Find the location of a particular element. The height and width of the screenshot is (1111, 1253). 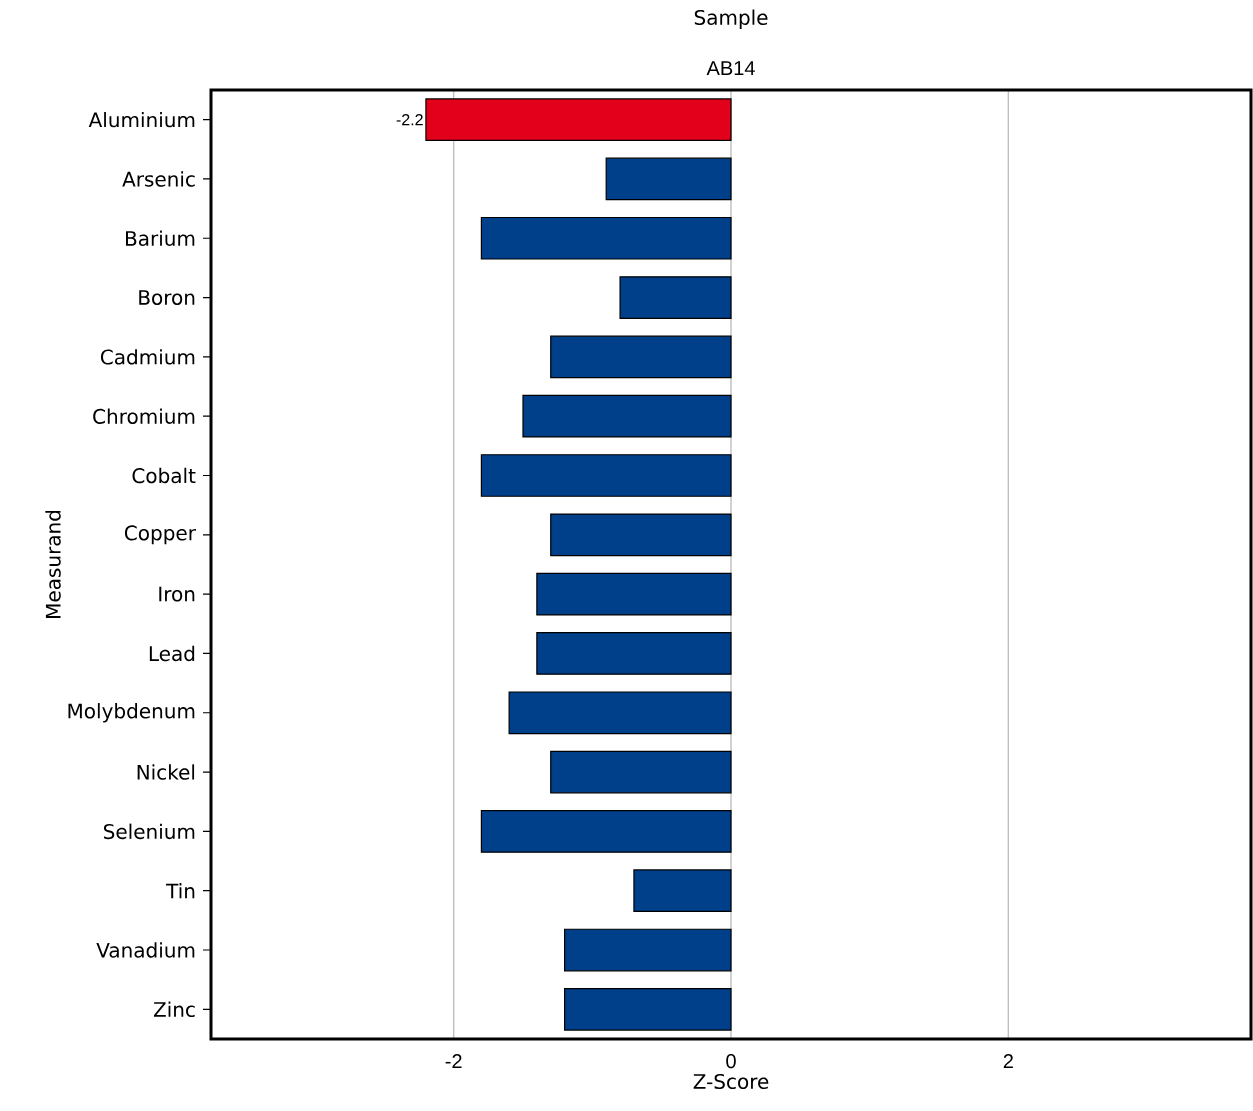

x-tick-label: 0 is located at coordinates (731, 1061).